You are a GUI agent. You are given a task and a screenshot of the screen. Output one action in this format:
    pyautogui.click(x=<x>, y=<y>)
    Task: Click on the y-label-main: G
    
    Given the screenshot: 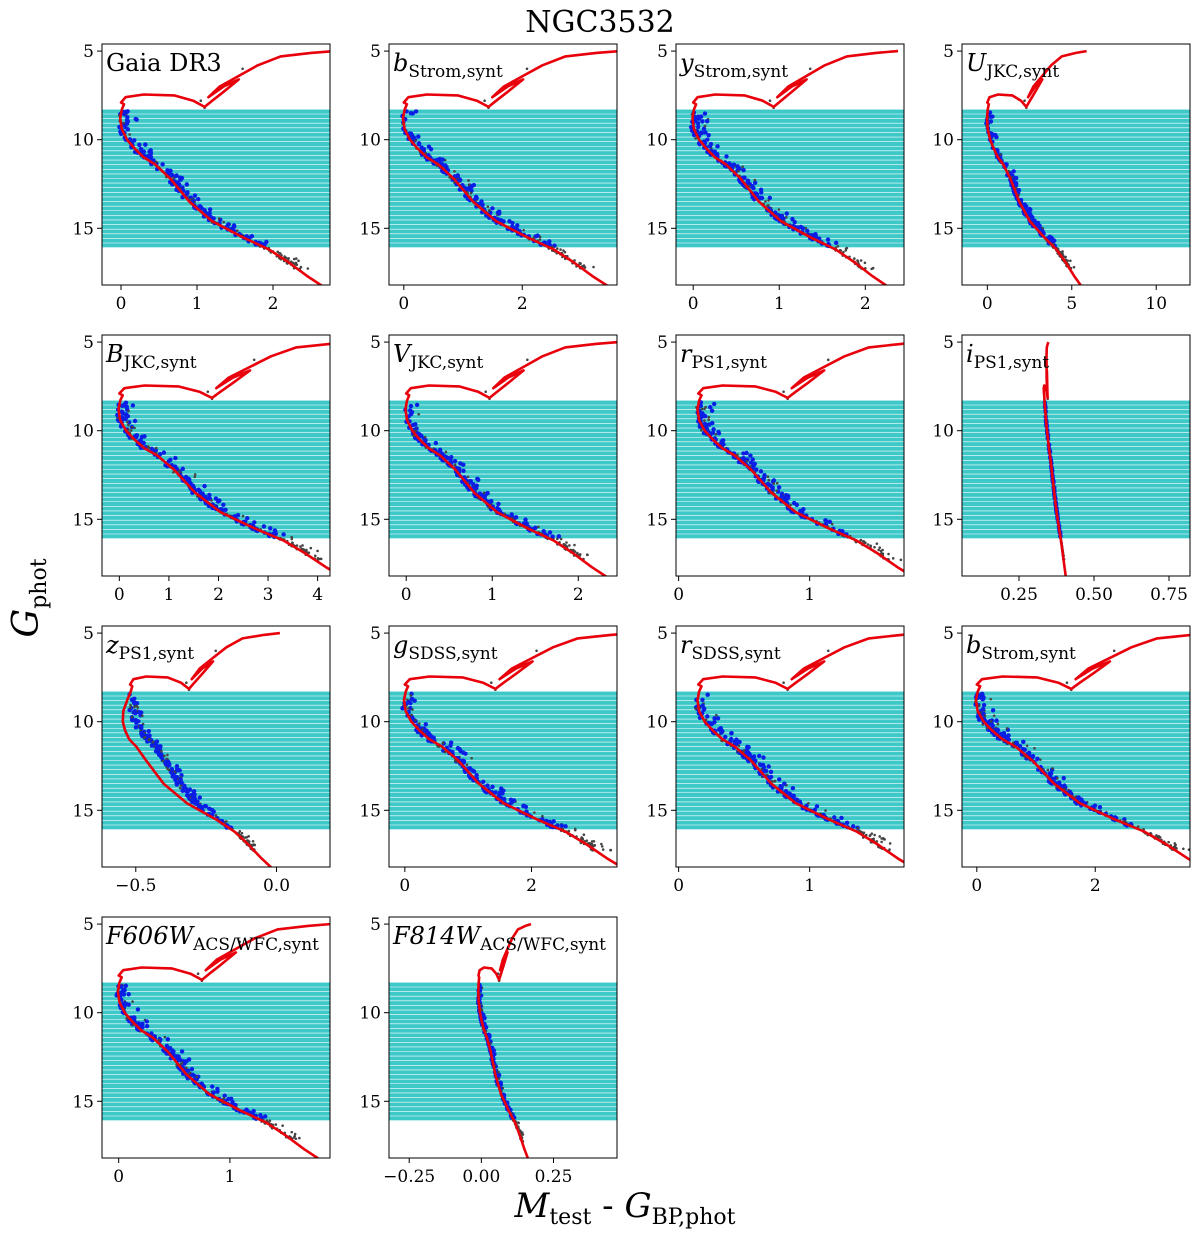 What is the action you would take?
    pyautogui.click(x=26, y=623)
    